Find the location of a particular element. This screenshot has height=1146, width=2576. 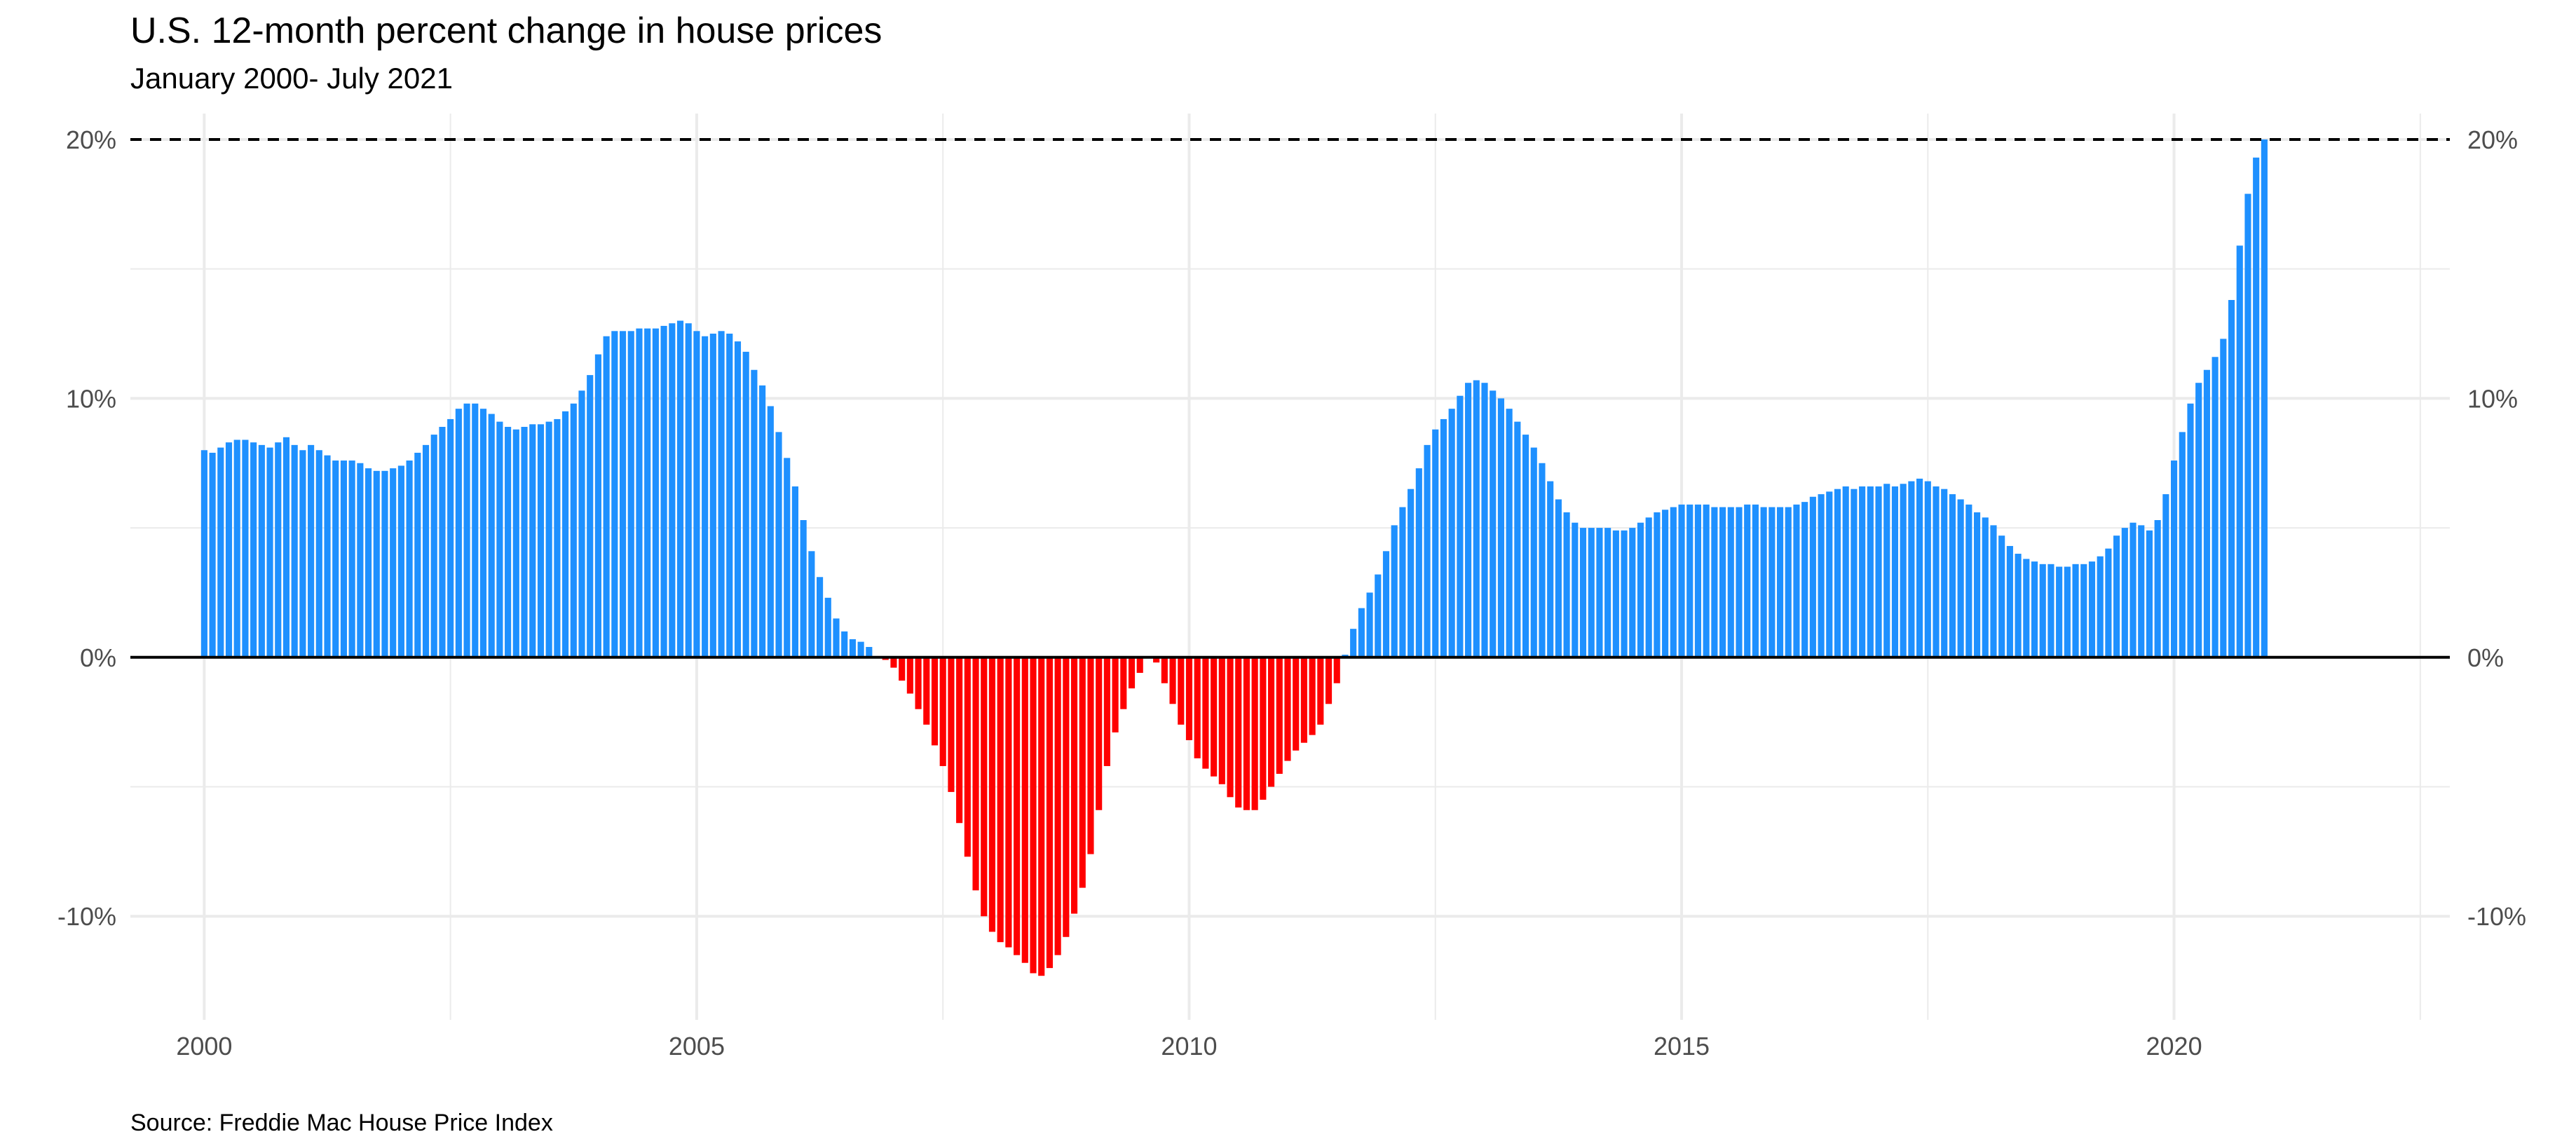

x-tick-label: 2020 is located at coordinates (2174, 1046).